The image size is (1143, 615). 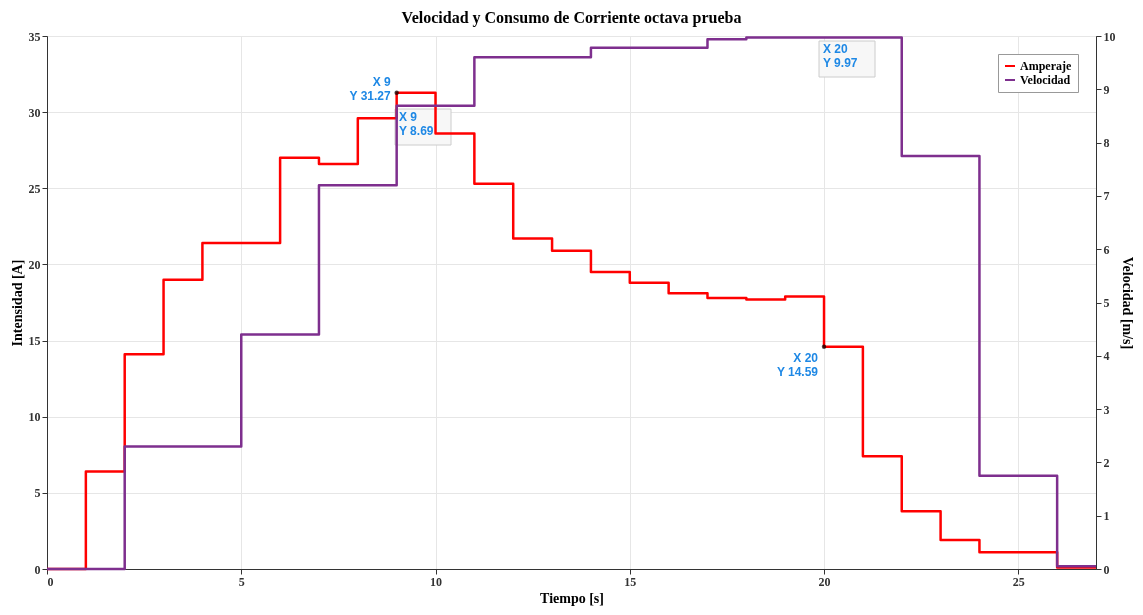 What do you see at coordinates (1106, 462) in the screenshot?
I see `y2-tick-label: 2` at bounding box center [1106, 462].